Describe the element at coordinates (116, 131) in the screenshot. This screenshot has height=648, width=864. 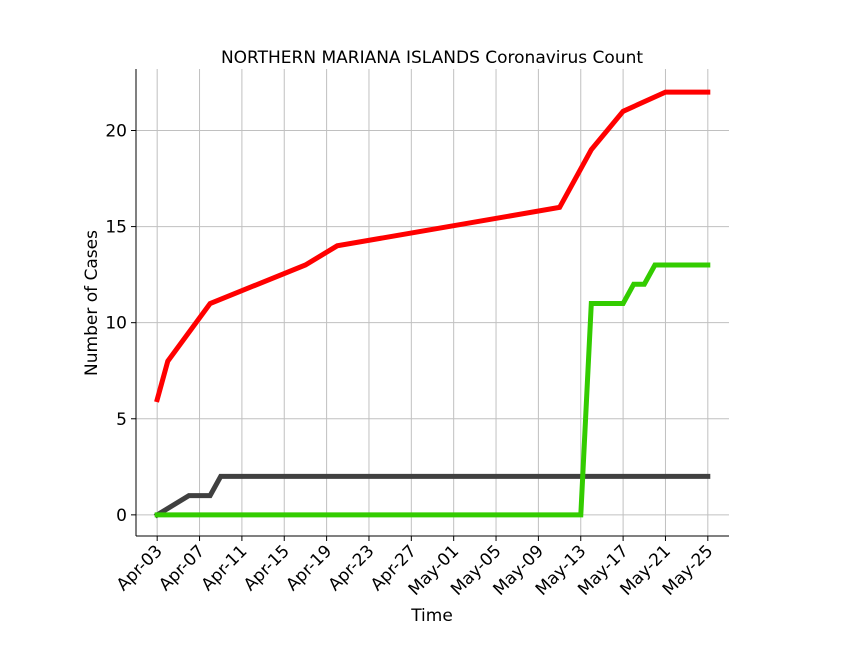
I see `y-tick-label: 20` at that location.